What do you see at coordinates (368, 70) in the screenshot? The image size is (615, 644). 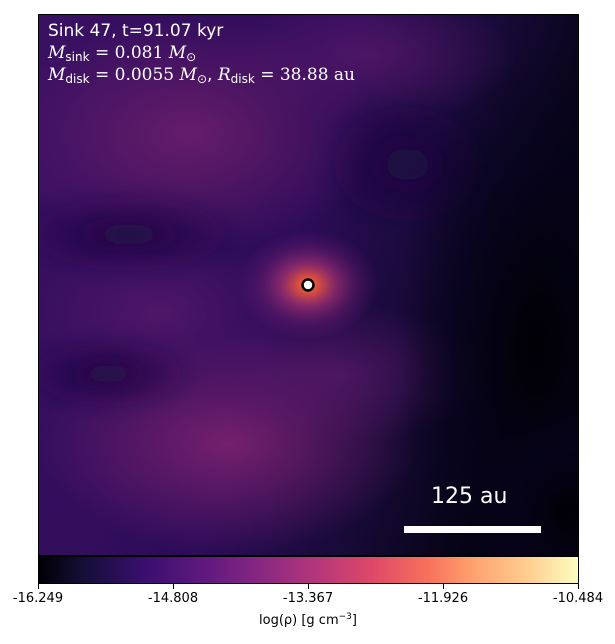 I see `upper-right-filament` at bounding box center [368, 70].